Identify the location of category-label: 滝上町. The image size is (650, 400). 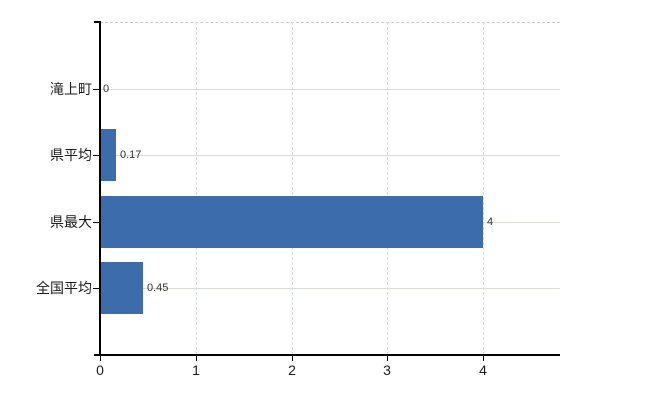
(71, 89).